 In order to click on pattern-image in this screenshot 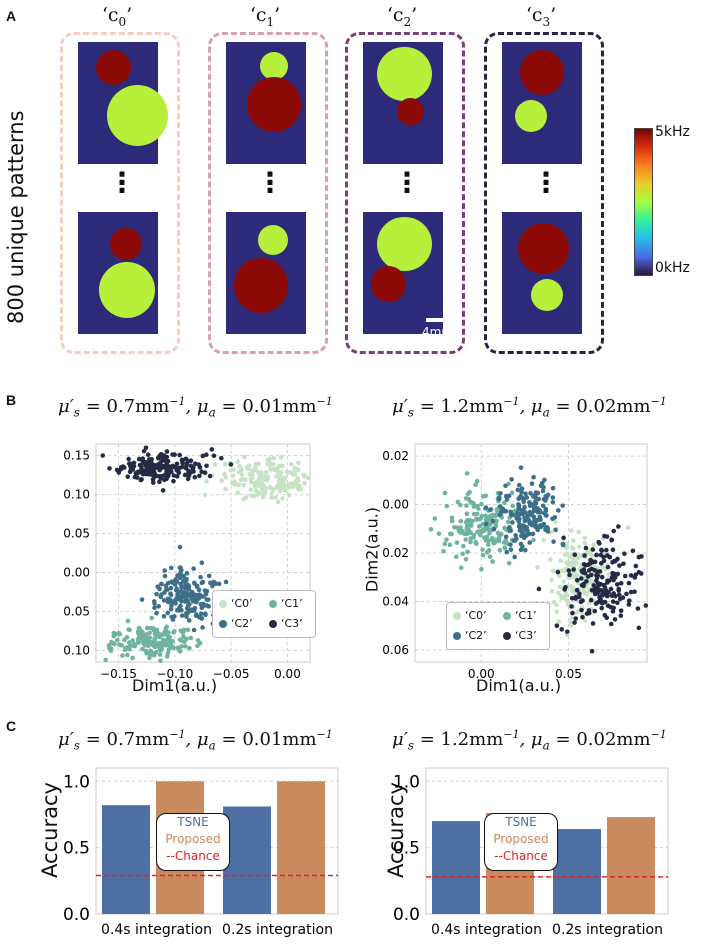, I will do `click(403, 103)`.